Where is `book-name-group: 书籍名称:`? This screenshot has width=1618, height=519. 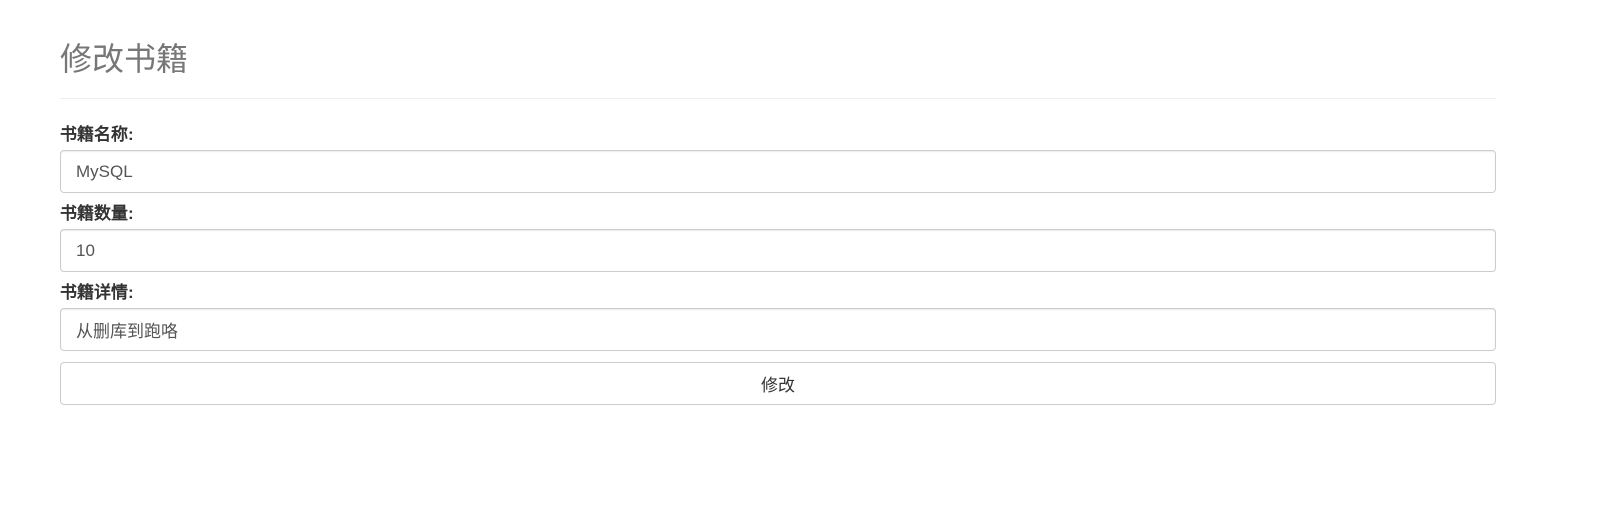 book-name-group: 书籍名称: is located at coordinates (778, 159).